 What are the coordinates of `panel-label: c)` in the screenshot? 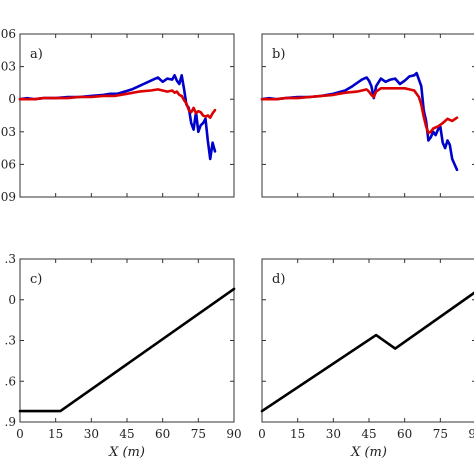 It's located at (36, 279).